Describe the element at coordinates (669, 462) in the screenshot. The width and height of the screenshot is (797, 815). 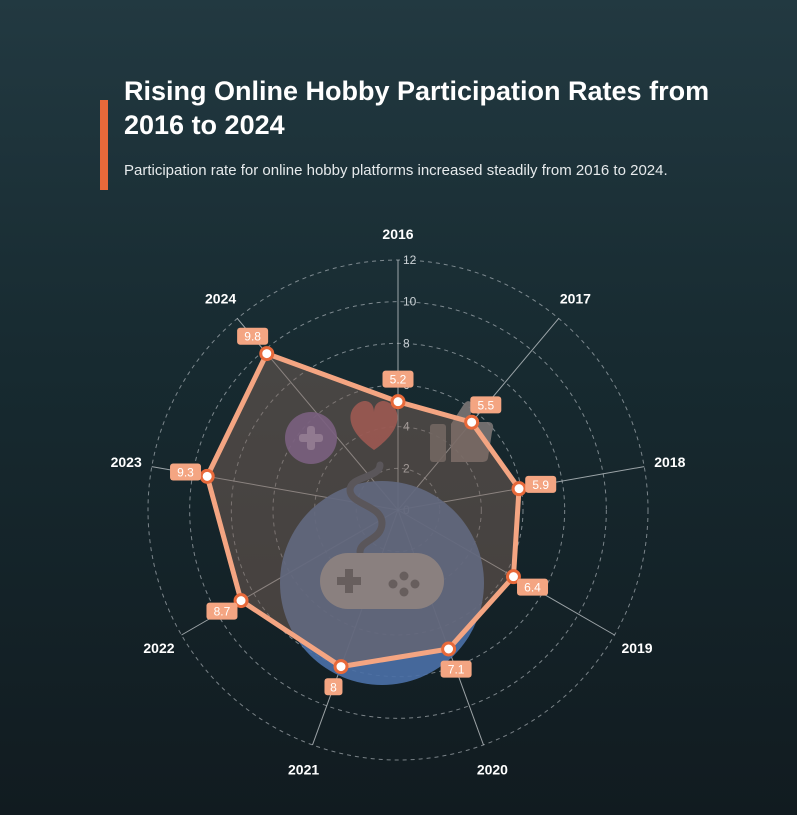
I see `category-label: 2018` at that location.